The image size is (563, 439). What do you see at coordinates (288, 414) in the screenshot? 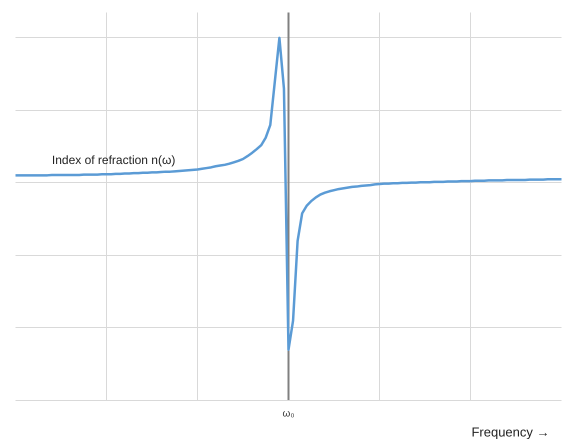
I see `text: ω₀` at bounding box center [288, 414].